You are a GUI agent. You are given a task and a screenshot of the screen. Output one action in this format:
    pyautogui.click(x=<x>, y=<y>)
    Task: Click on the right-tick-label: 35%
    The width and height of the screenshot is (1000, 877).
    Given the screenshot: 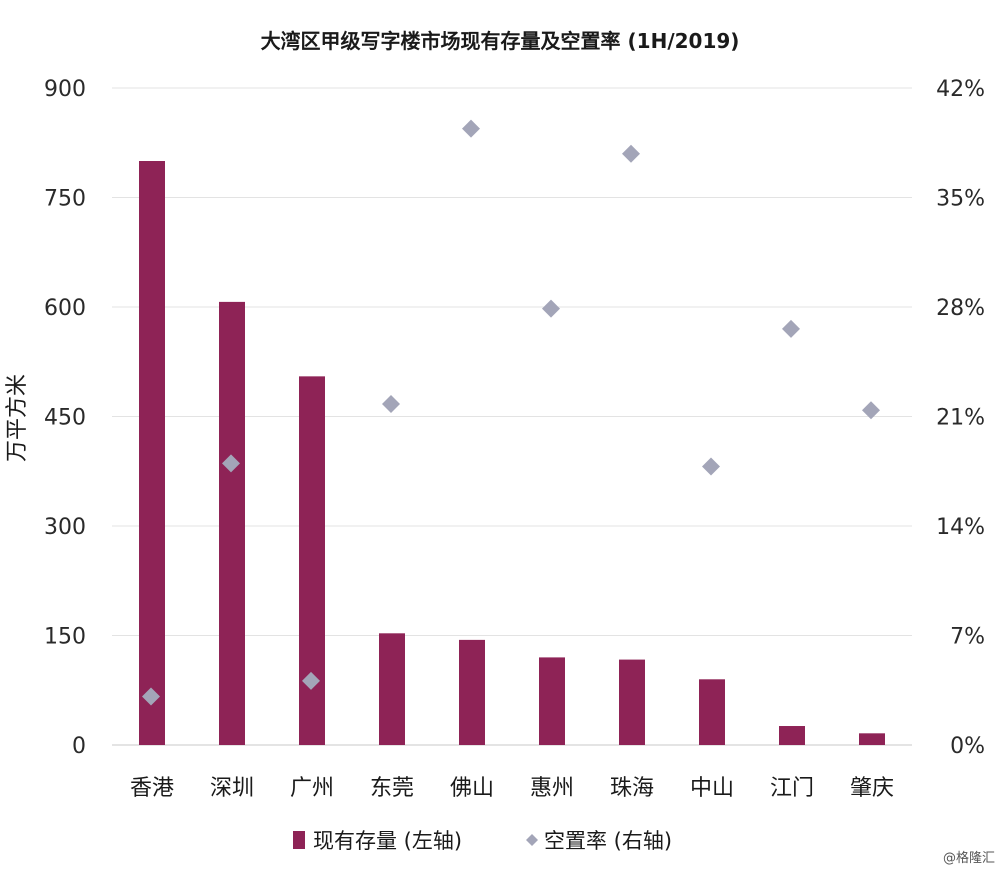 What is the action you would take?
    pyautogui.click(x=960, y=199)
    